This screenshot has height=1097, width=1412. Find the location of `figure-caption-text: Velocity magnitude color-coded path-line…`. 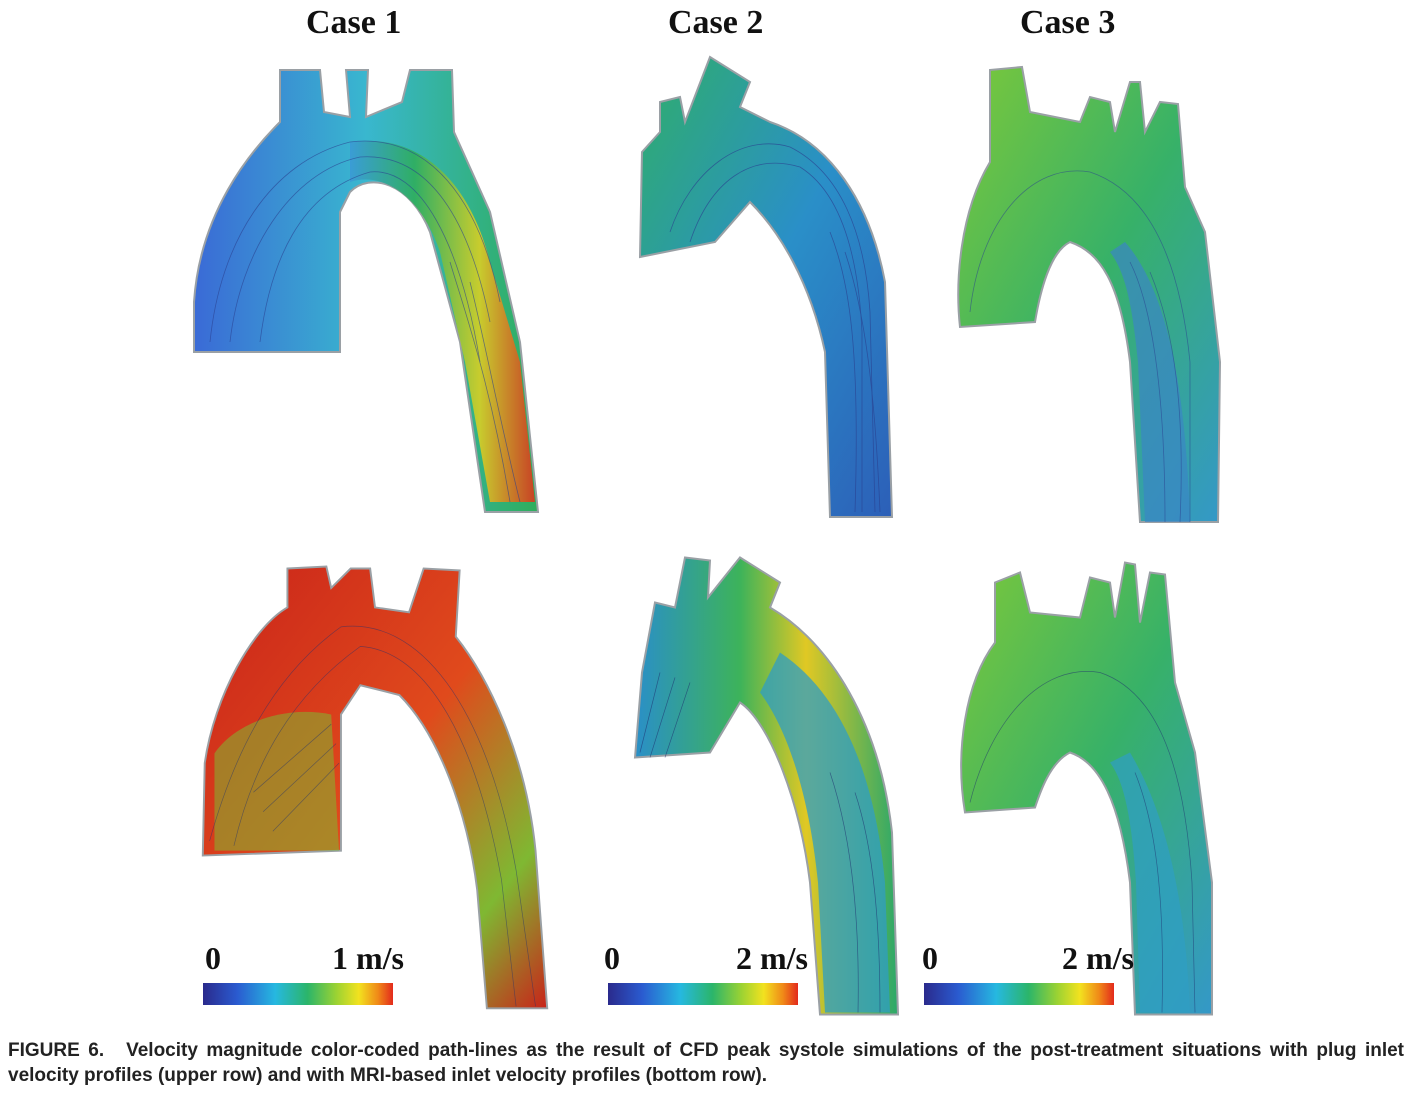

figure-caption-text: Velocity magnitude color-coded path-line… is located at coordinates (706, 1063).